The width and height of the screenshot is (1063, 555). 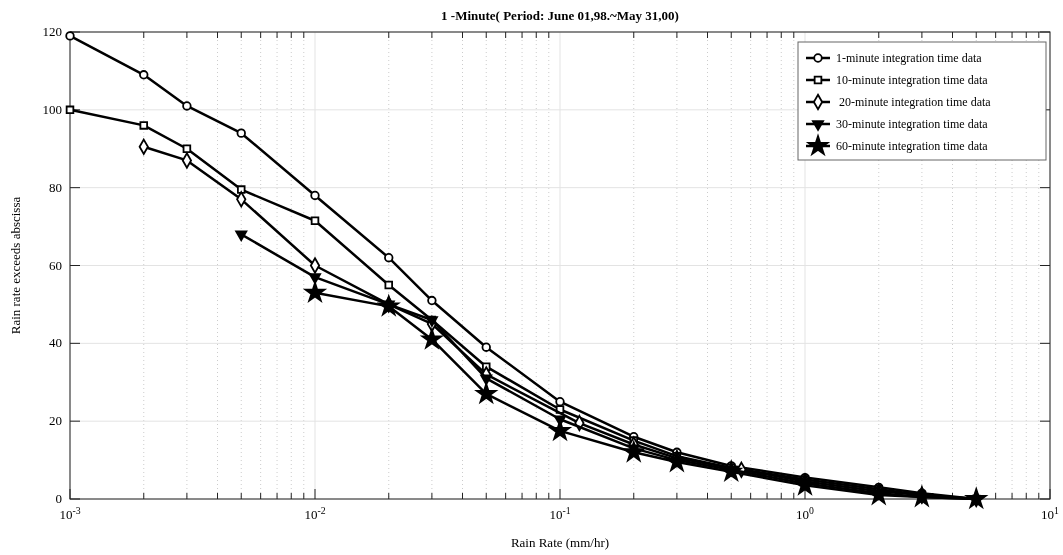 I want to click on y-axis-title: Rain rate exceeds abscissa, so click(x=15, y=265).